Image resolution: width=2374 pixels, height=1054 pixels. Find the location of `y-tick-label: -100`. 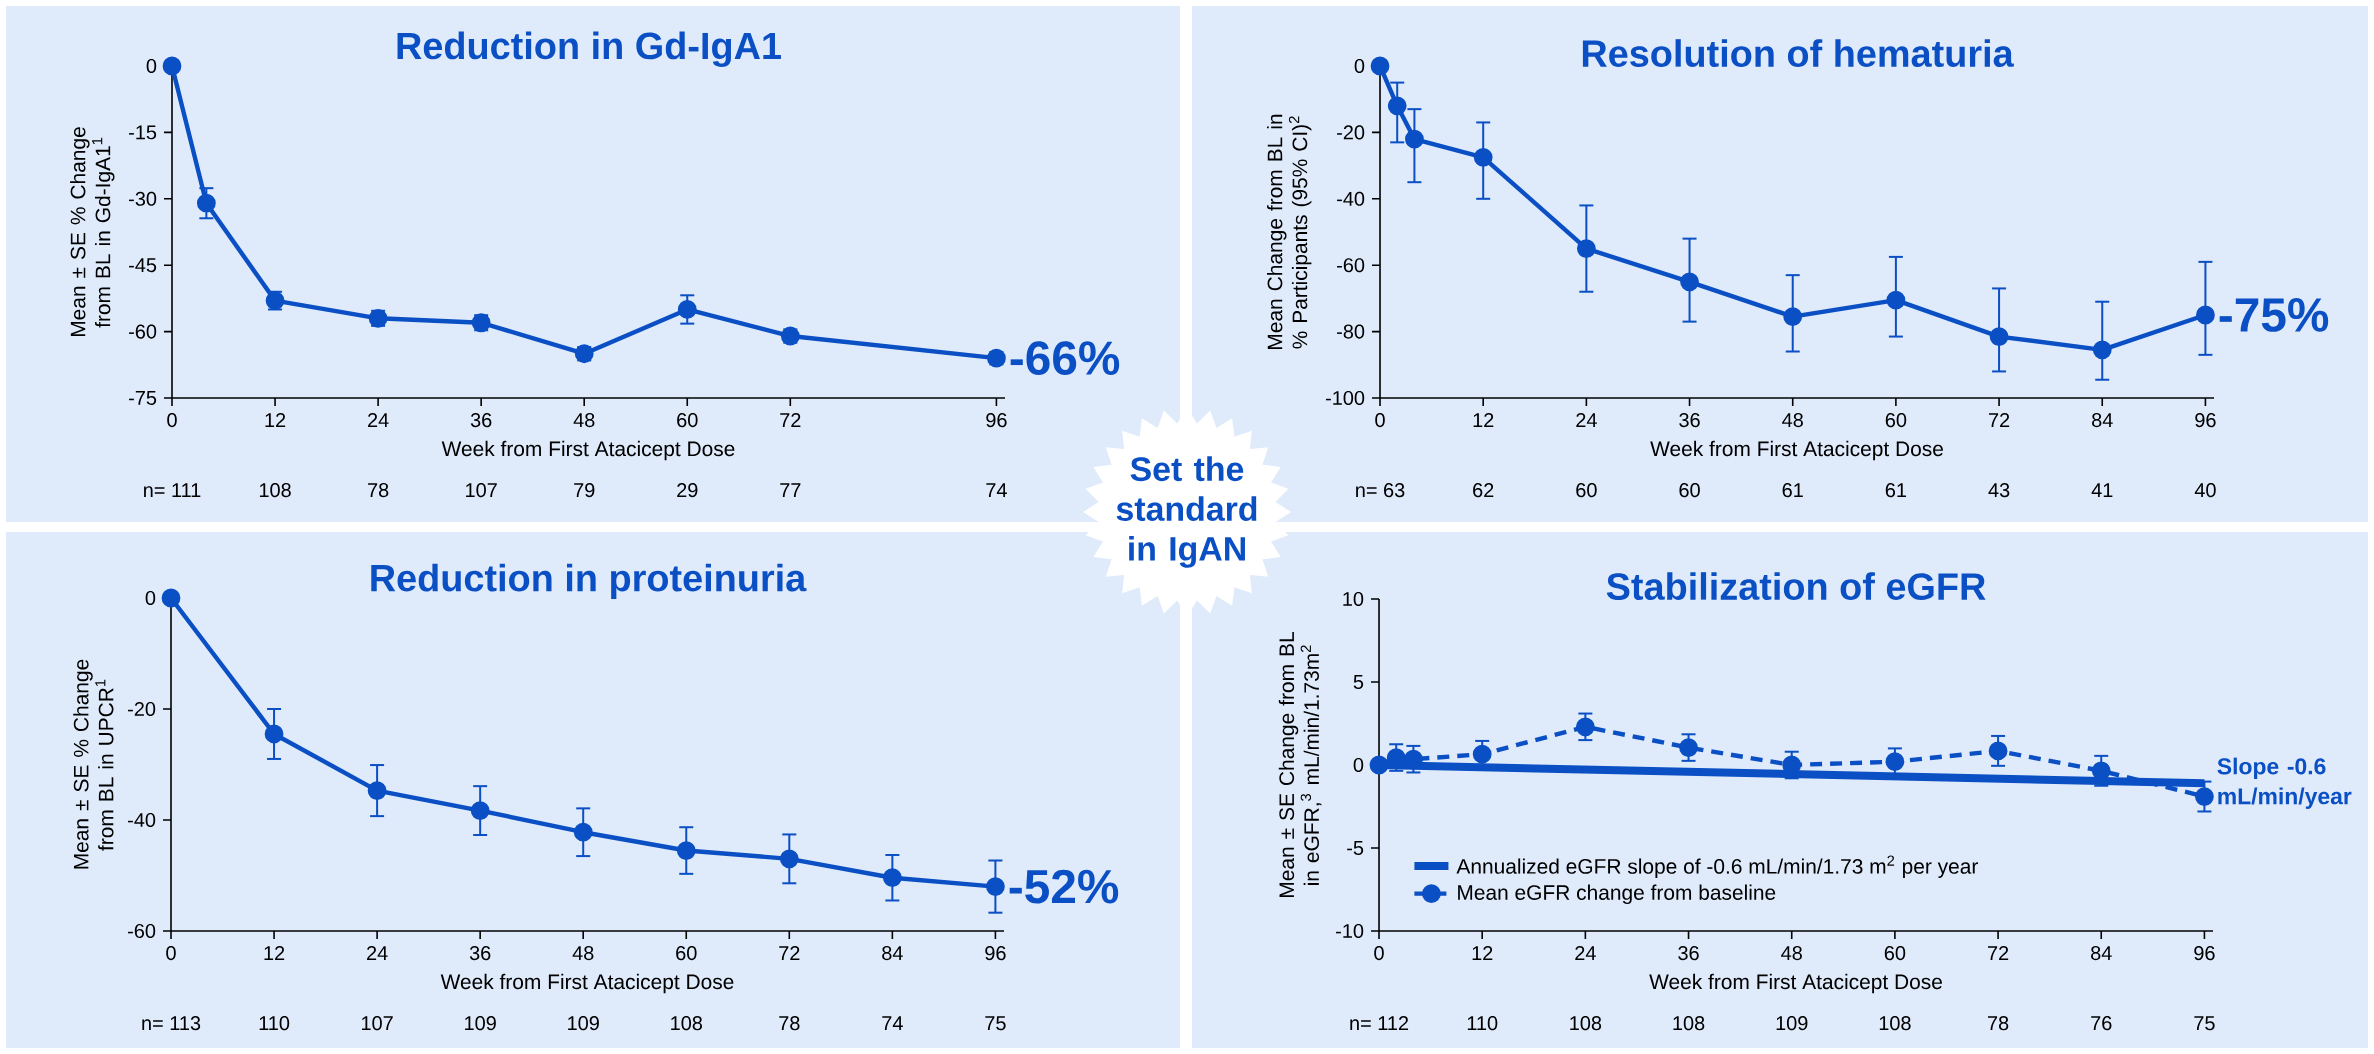

y-tick-label: -100 is located at coordinates (1345, 398).